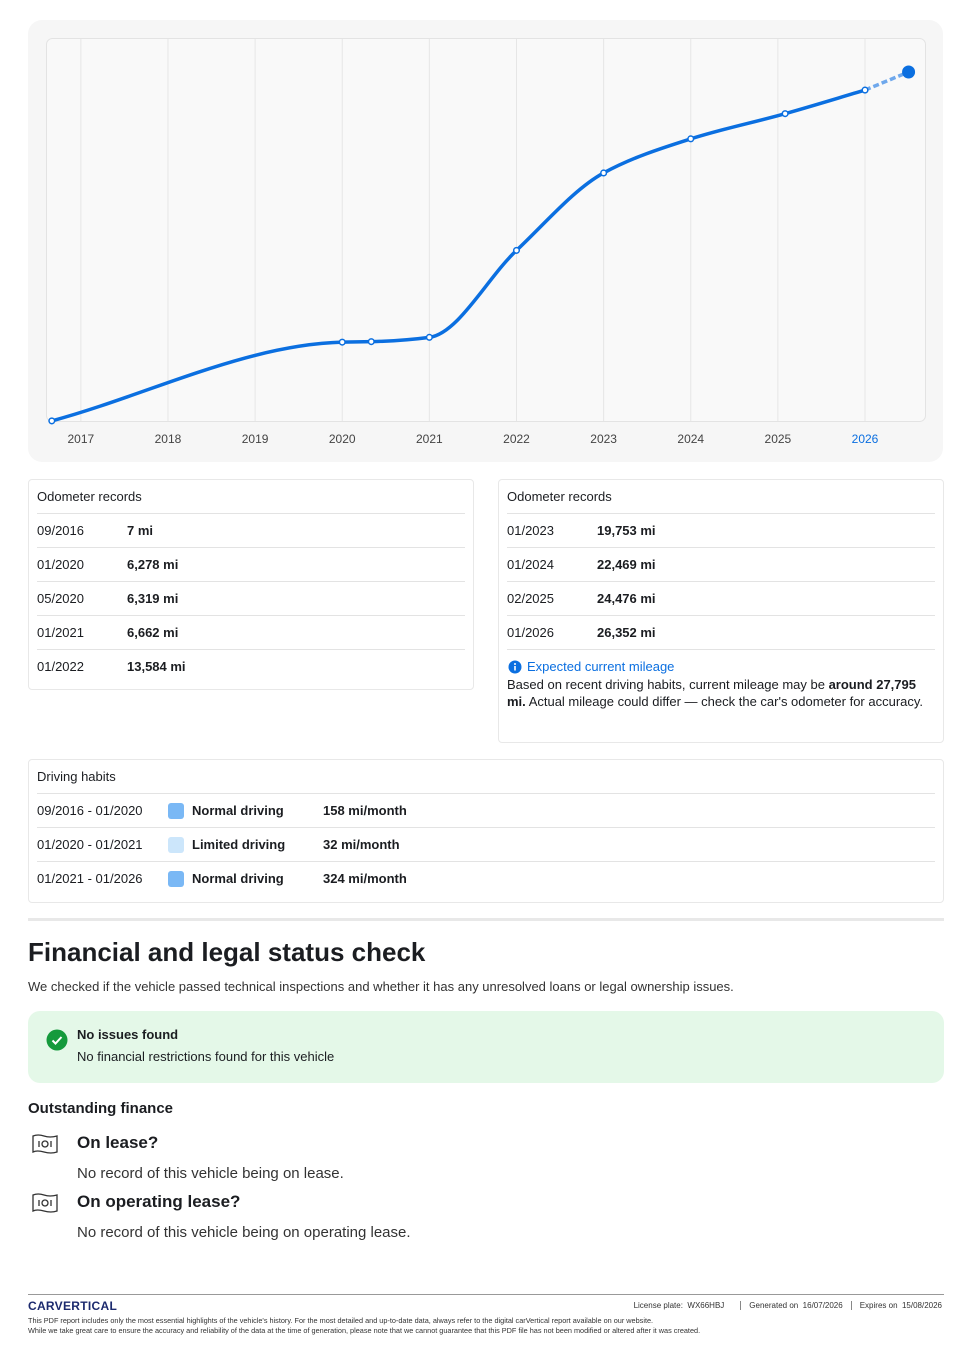  What do you see at coordinates (168, 439) in the screenshot?
I see `x-tick-label: 2018` at bounding box center [168, 439].